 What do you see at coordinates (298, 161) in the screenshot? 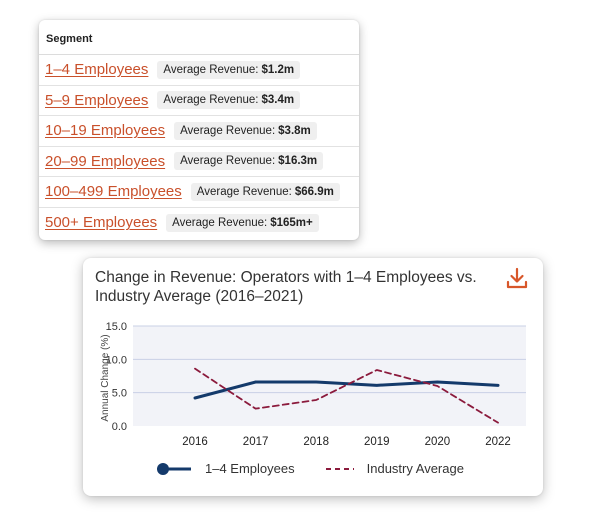
I see `badge-value: $16.3m` at bounding box center [298, 161].